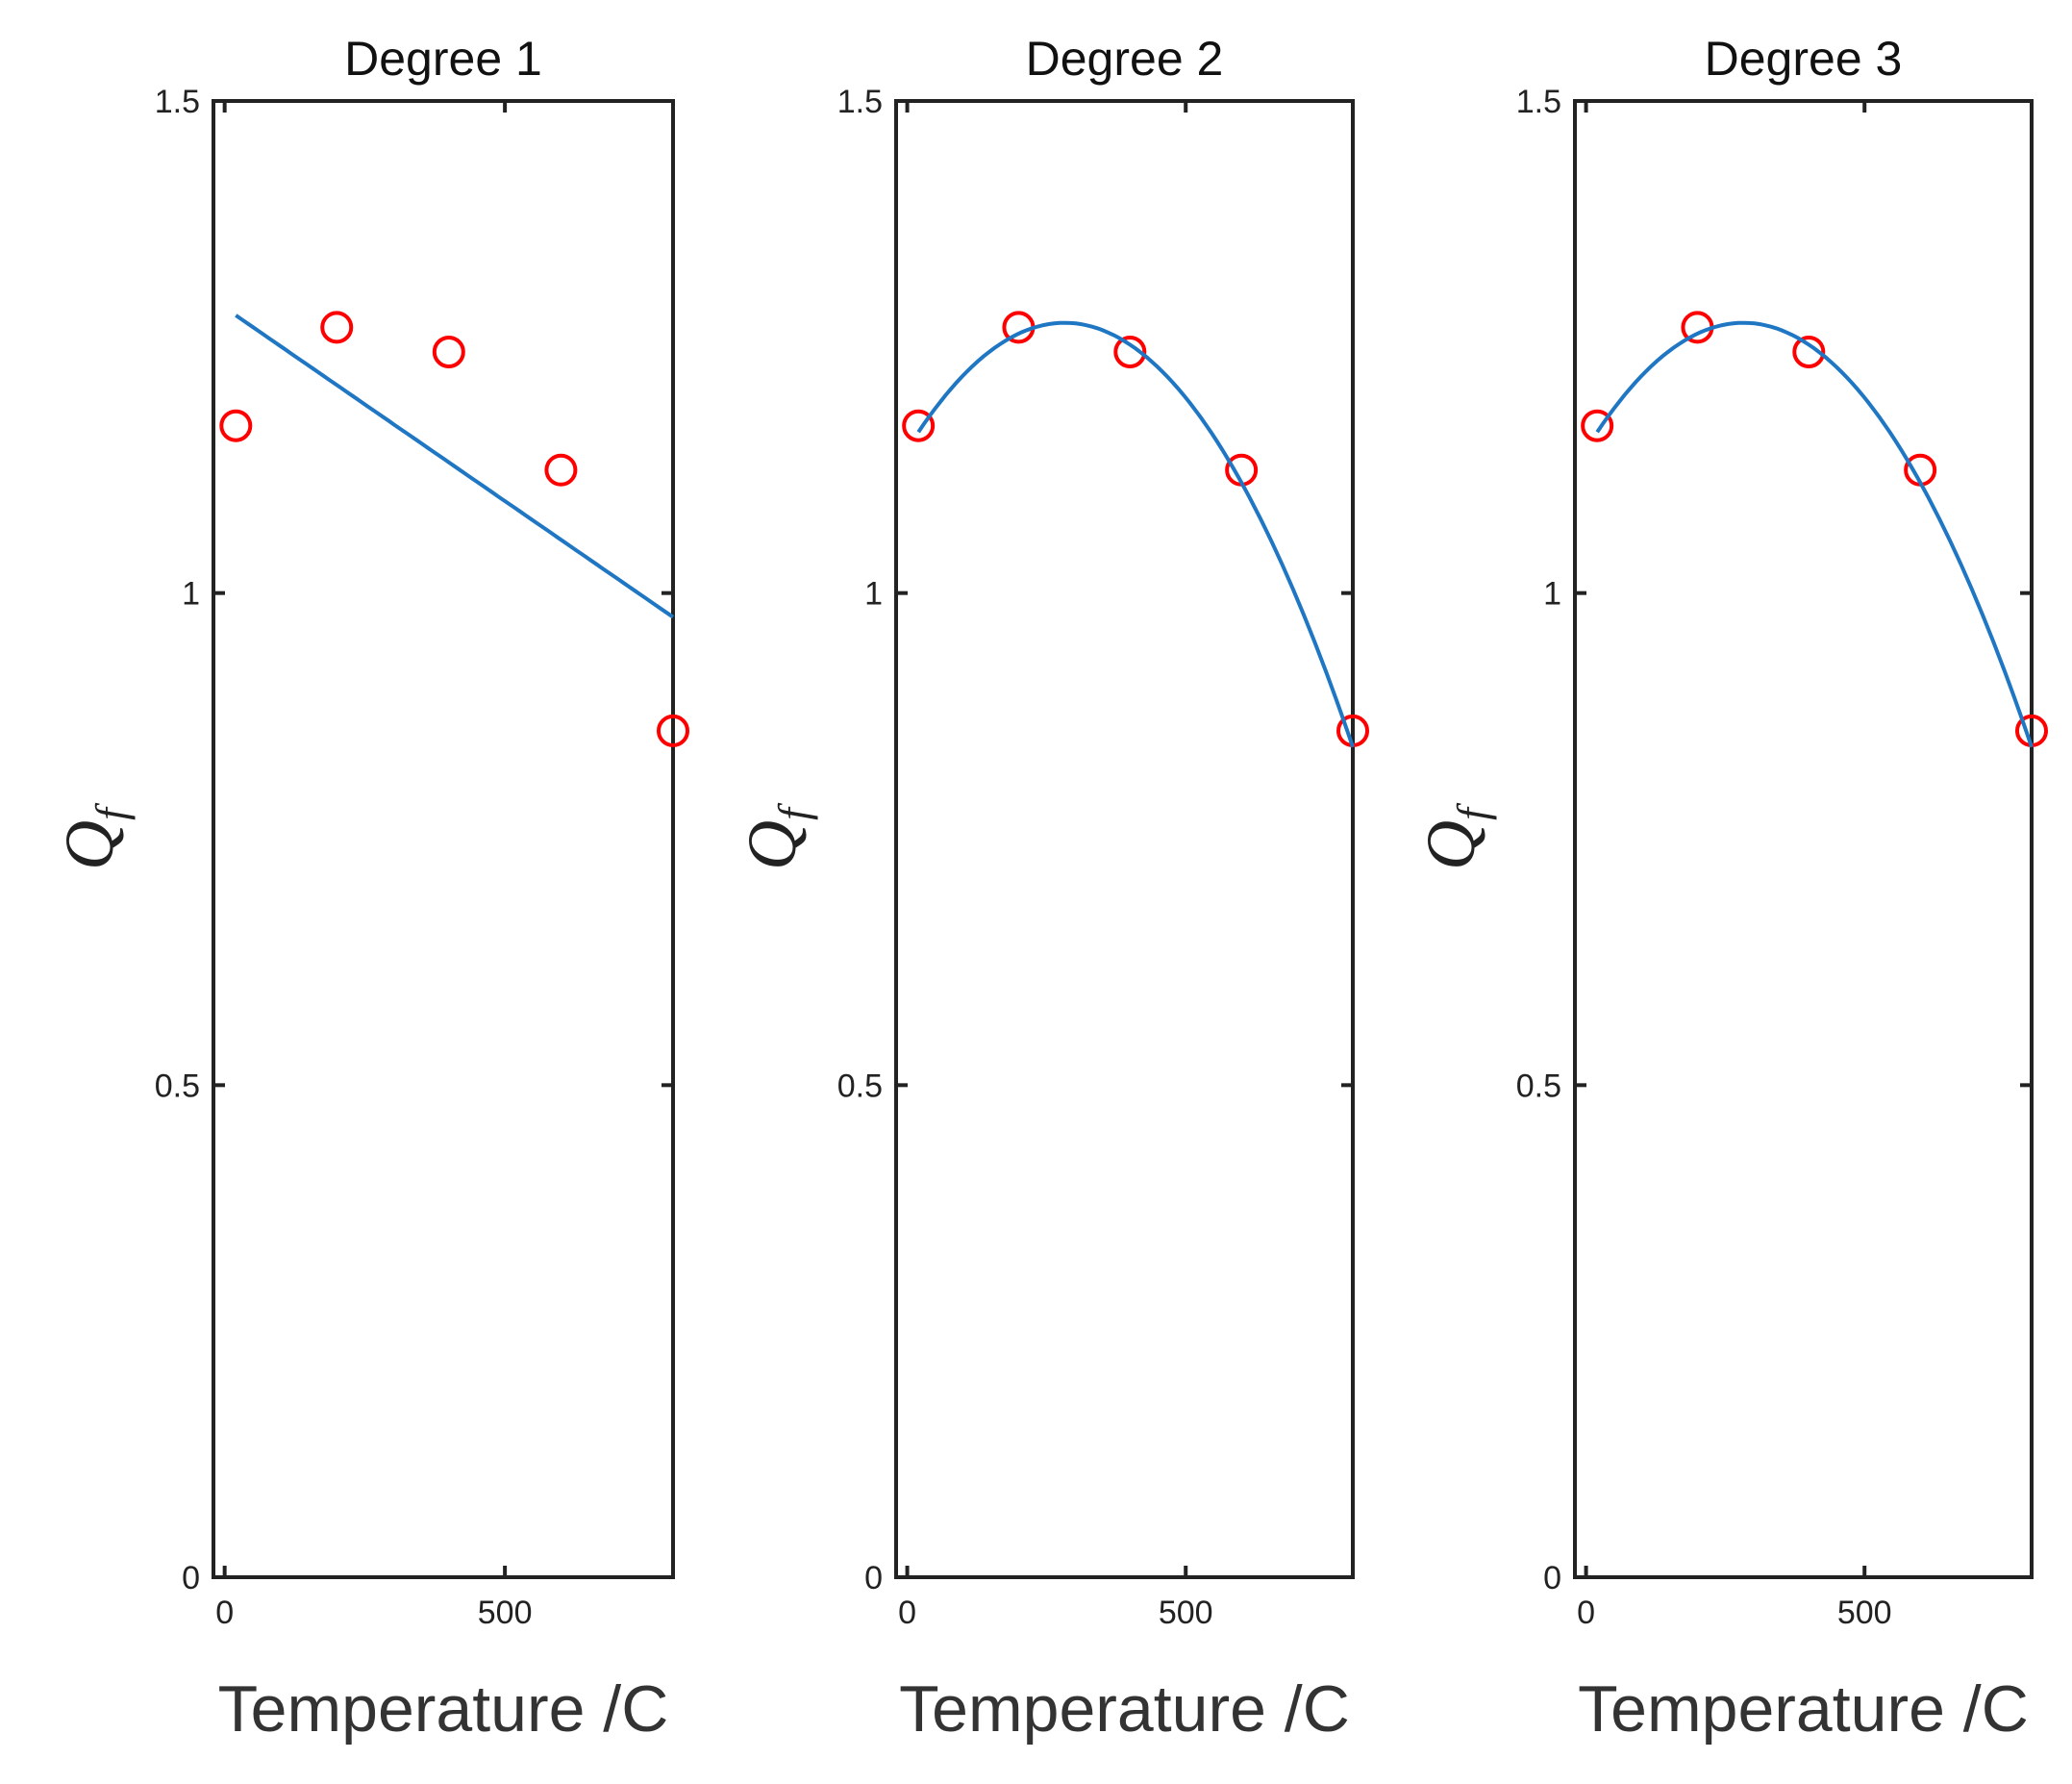 The height and width of the screenshot is (1784, 2072). What do you see at coordinates (443, 59) in the screenshot?
I see `panel-1-title: Degree 1` at bounding box center [443, 59].